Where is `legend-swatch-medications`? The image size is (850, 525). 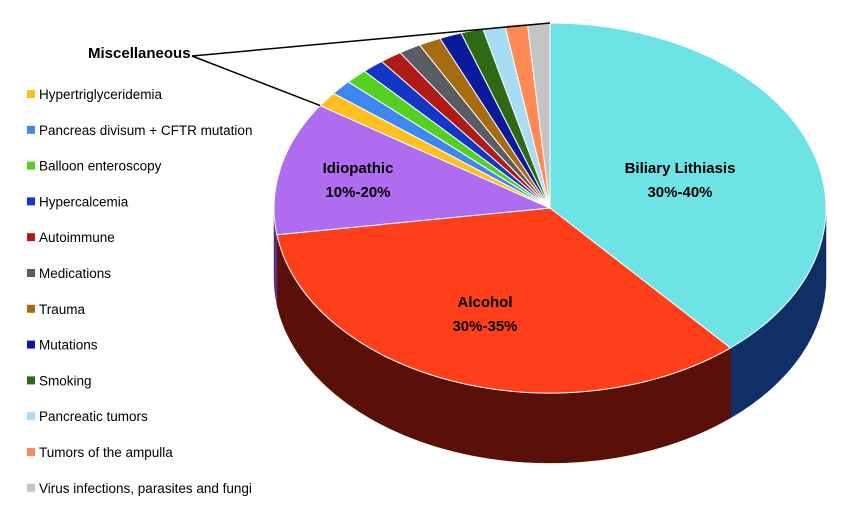 legend-swatch-medications is located at coordinates (31, 273).